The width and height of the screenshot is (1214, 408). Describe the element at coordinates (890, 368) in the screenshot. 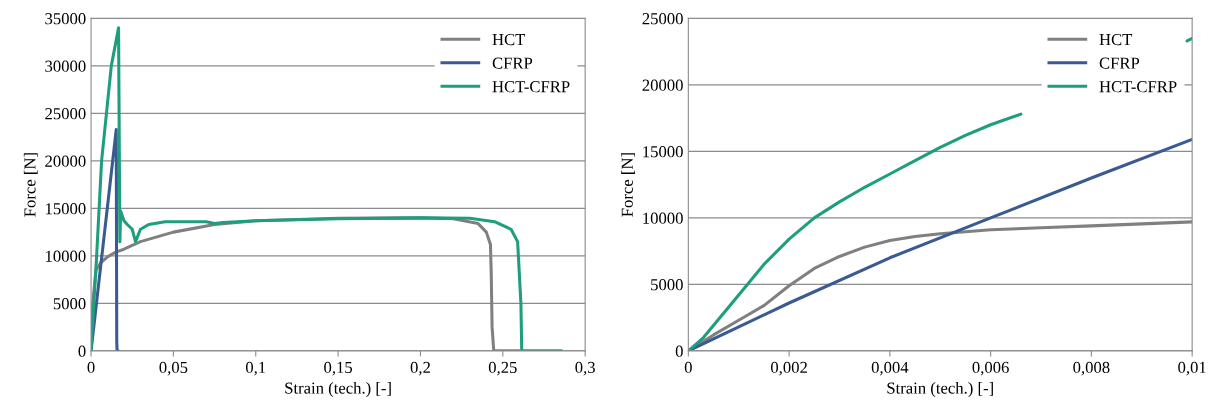

I see `x-tick-label: 0,004` at that location.